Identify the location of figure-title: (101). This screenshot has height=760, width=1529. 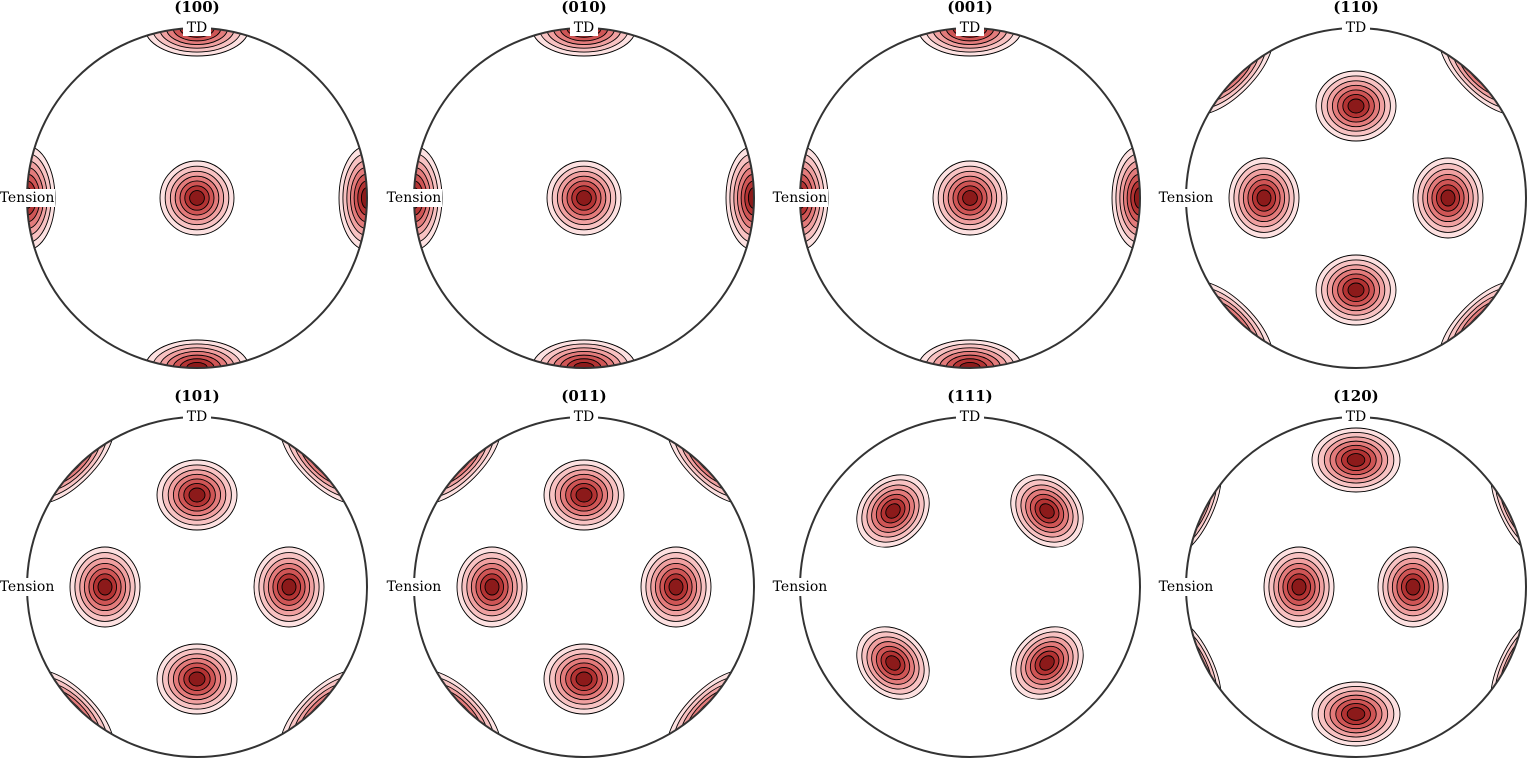
(197, 396).